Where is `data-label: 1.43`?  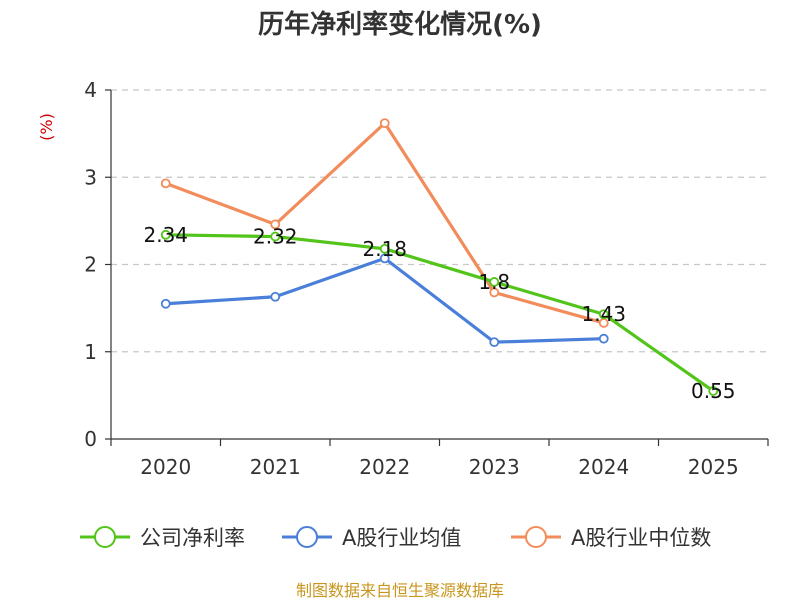
data-label: 1.43 is located at coordinates (603, 314).